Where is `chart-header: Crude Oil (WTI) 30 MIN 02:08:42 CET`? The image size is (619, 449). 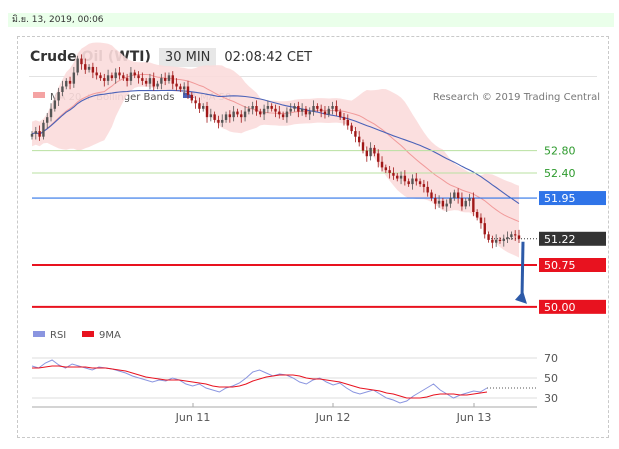
chart-header: Crude Oil (WTI) 30 MIN 02:08:42 CET is located at coordinates (171, 57).